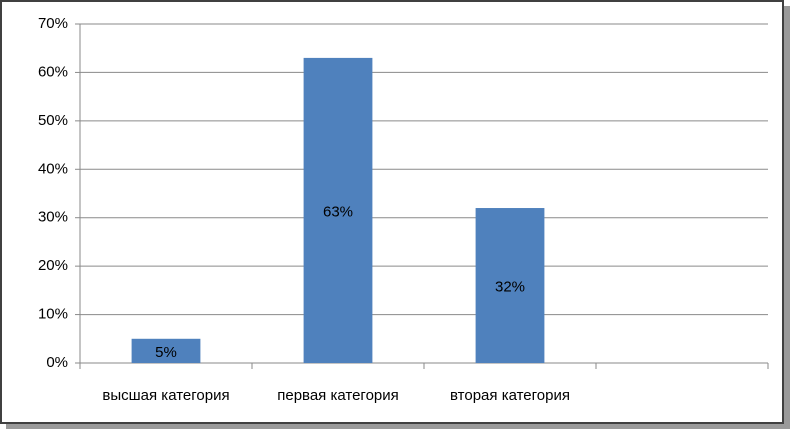 This screenshot has height=431, width=792. Describe the element at coordinates (53, 168) in the screenshot. I see `y-tick-label: 40%` at that location.